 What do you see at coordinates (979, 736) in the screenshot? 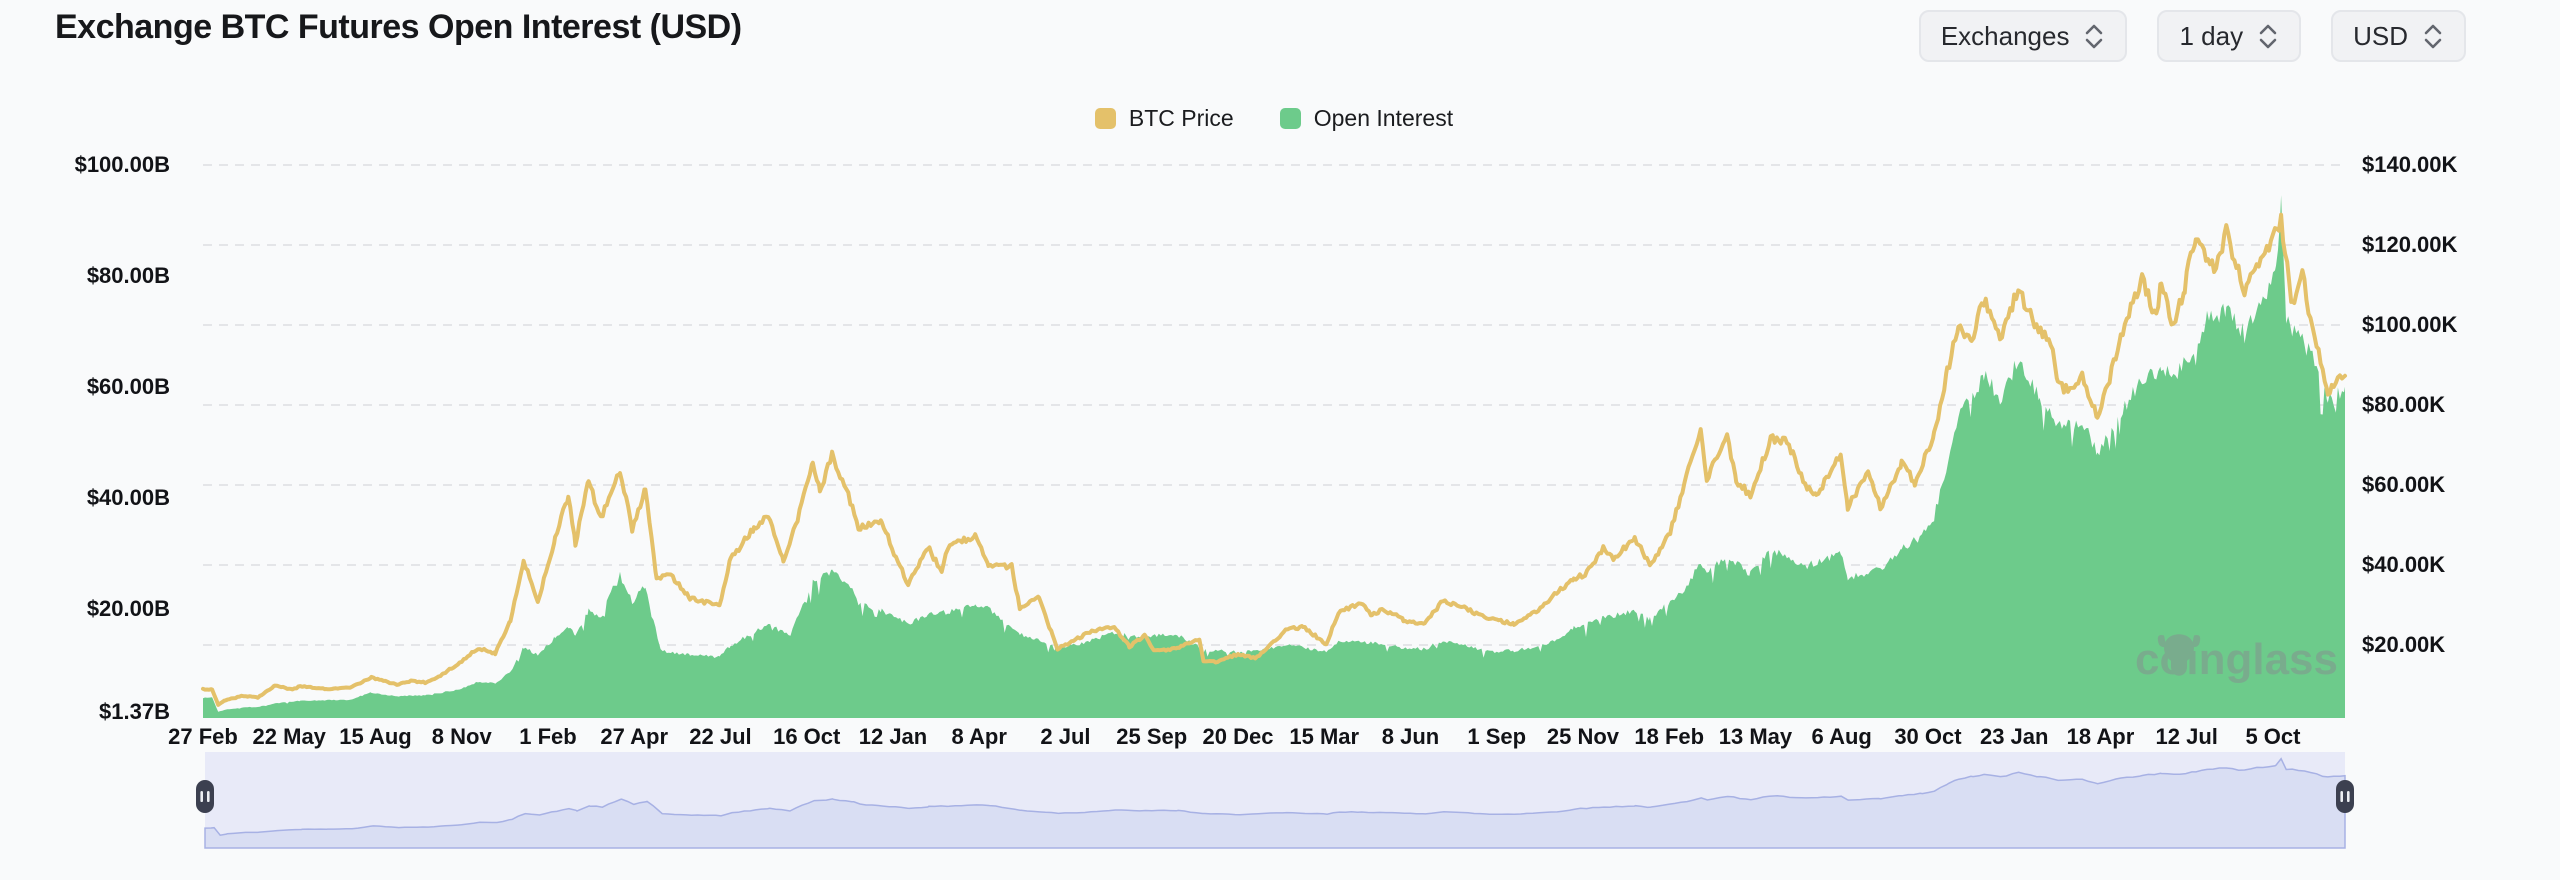
I see `x-axis-label: 8 Apr` at bounding box center [979, 736].